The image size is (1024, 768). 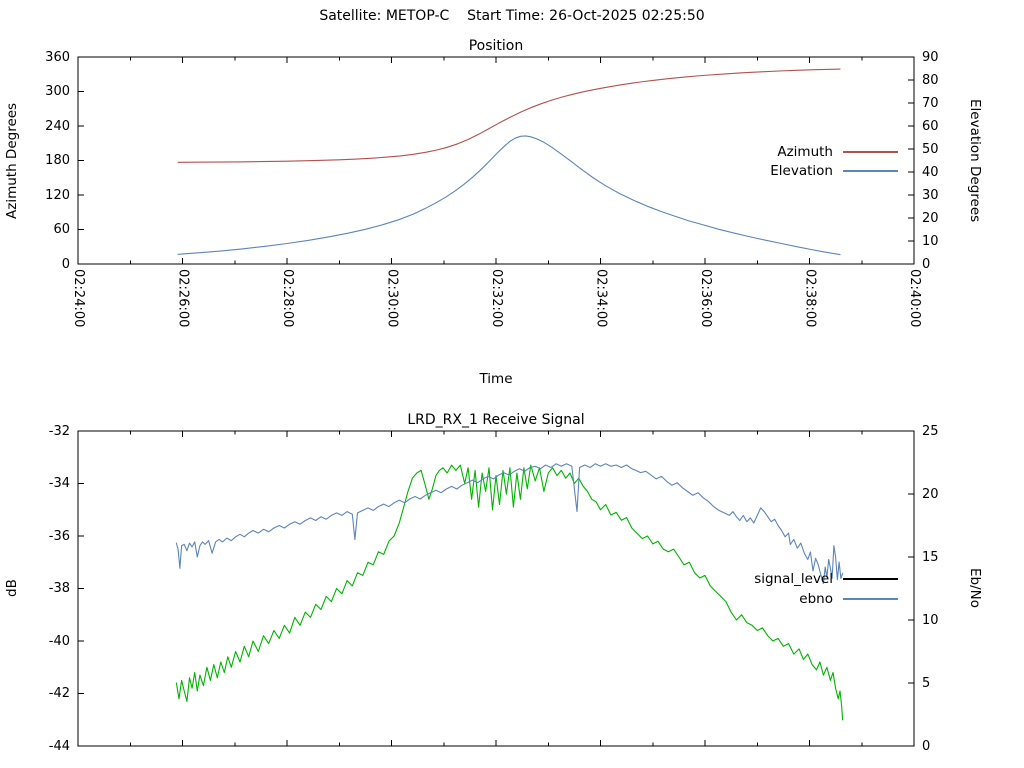 I want to click on y-left-tick-label: 60, so click(x=61, y=229).